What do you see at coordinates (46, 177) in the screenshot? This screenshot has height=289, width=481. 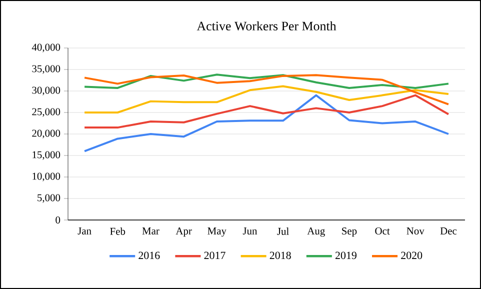 I see `y-tick-label: 10,000` at bounding box center [46, 177].